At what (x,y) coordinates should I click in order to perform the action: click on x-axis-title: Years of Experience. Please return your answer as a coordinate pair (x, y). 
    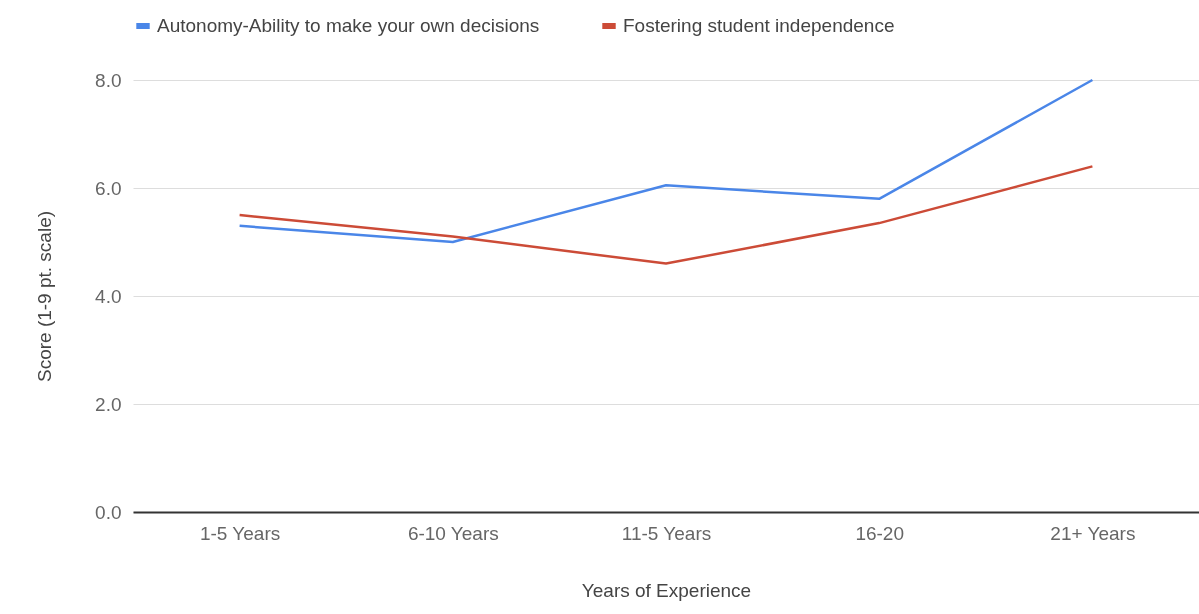
    Looking at the image, I should click on (666, 590).